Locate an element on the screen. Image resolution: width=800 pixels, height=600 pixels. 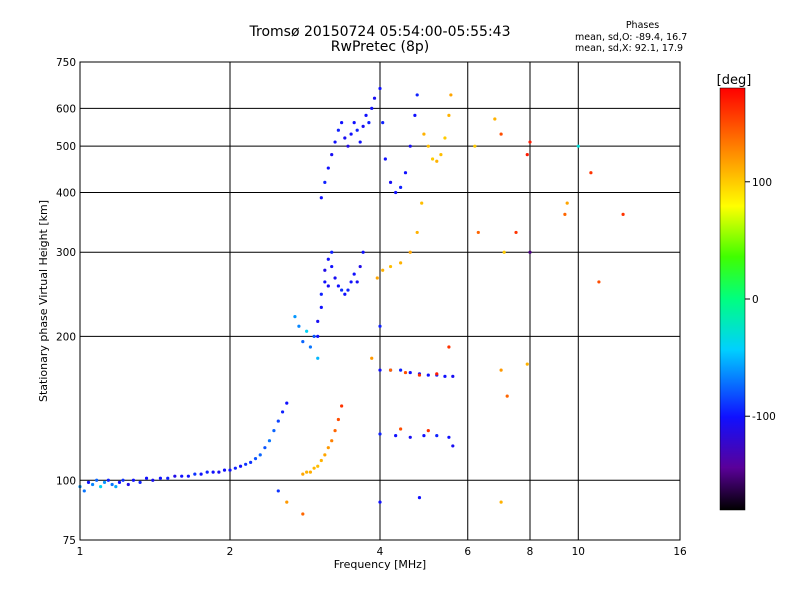
x-tick-label: 1 is located at coordinates (80, 552).